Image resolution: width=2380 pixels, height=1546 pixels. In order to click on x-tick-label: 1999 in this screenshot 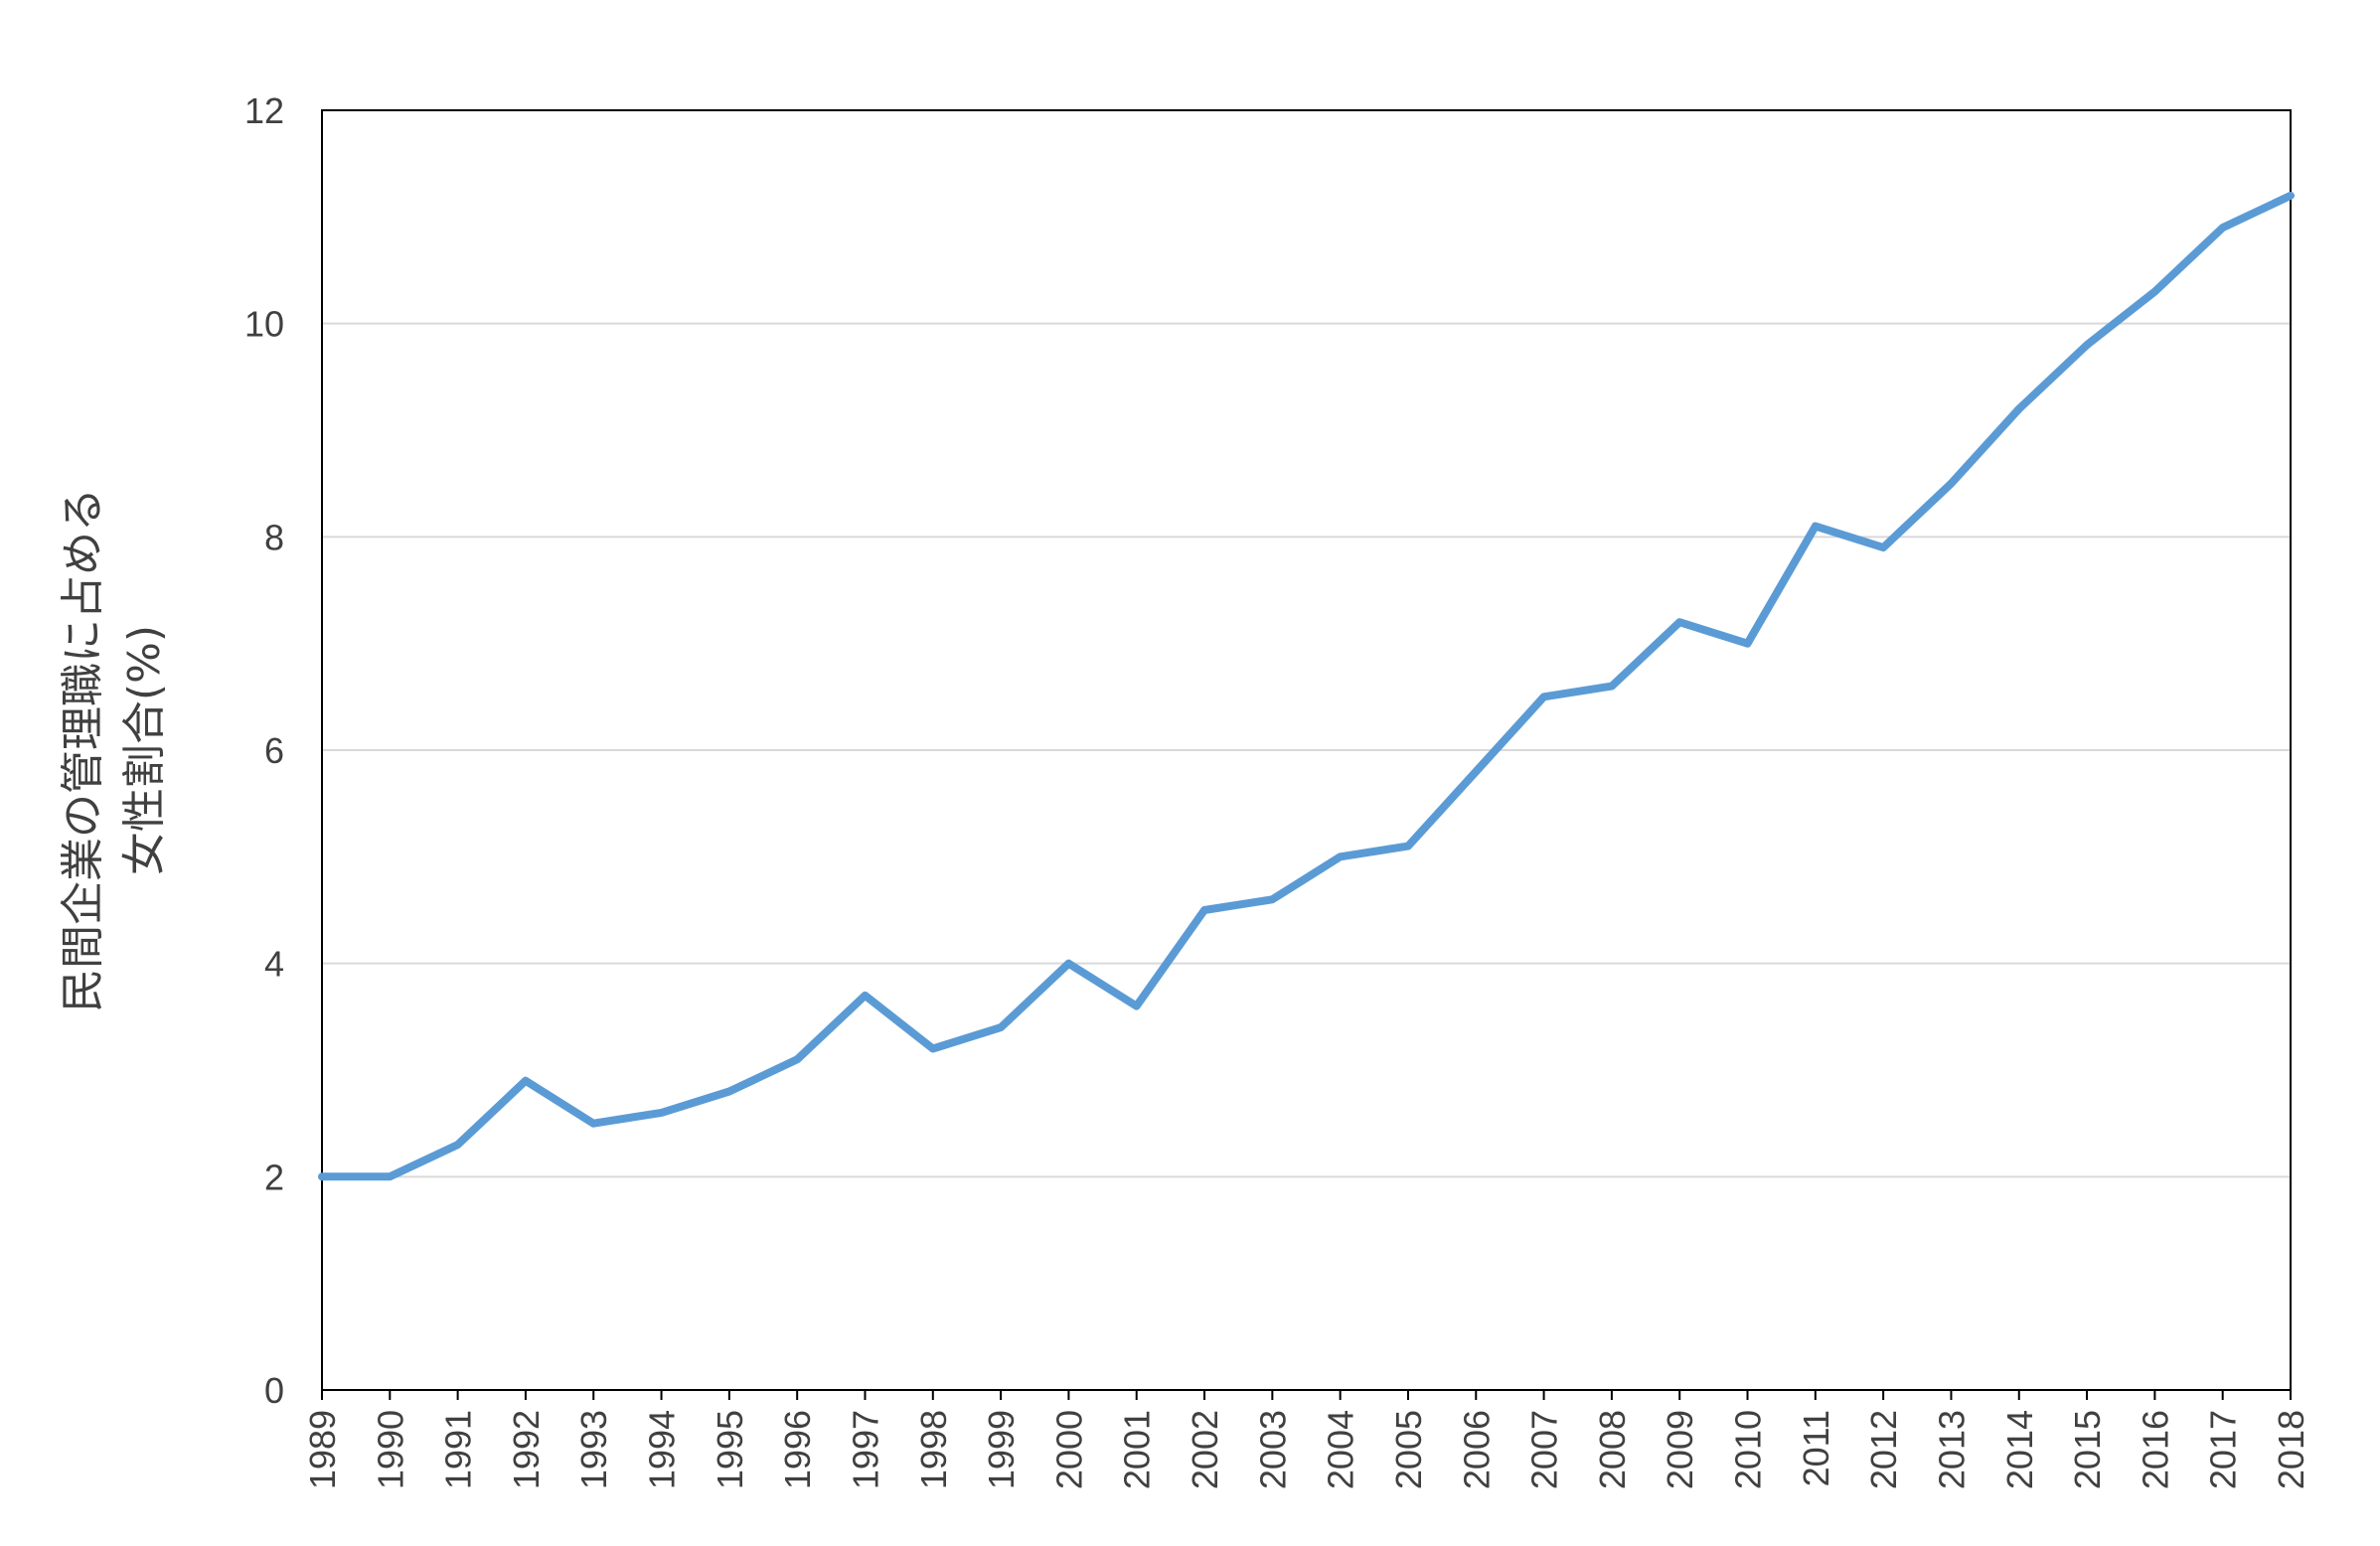, I will do `click(1001, 1449)`.